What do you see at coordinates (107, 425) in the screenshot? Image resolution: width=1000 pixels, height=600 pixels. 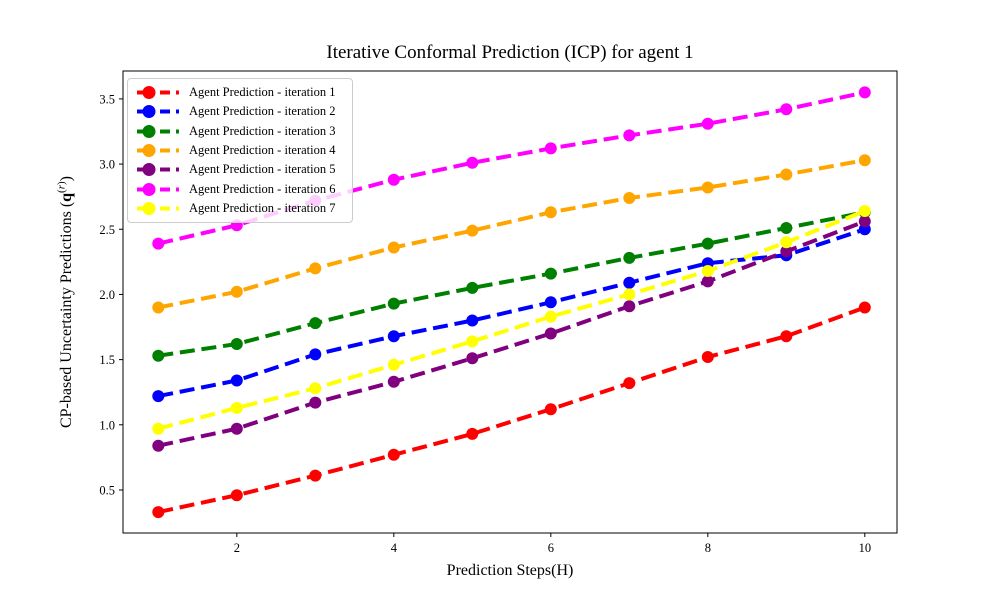 I see `y-axis-tick-label: 1.0` at bounding box center [107, 425].